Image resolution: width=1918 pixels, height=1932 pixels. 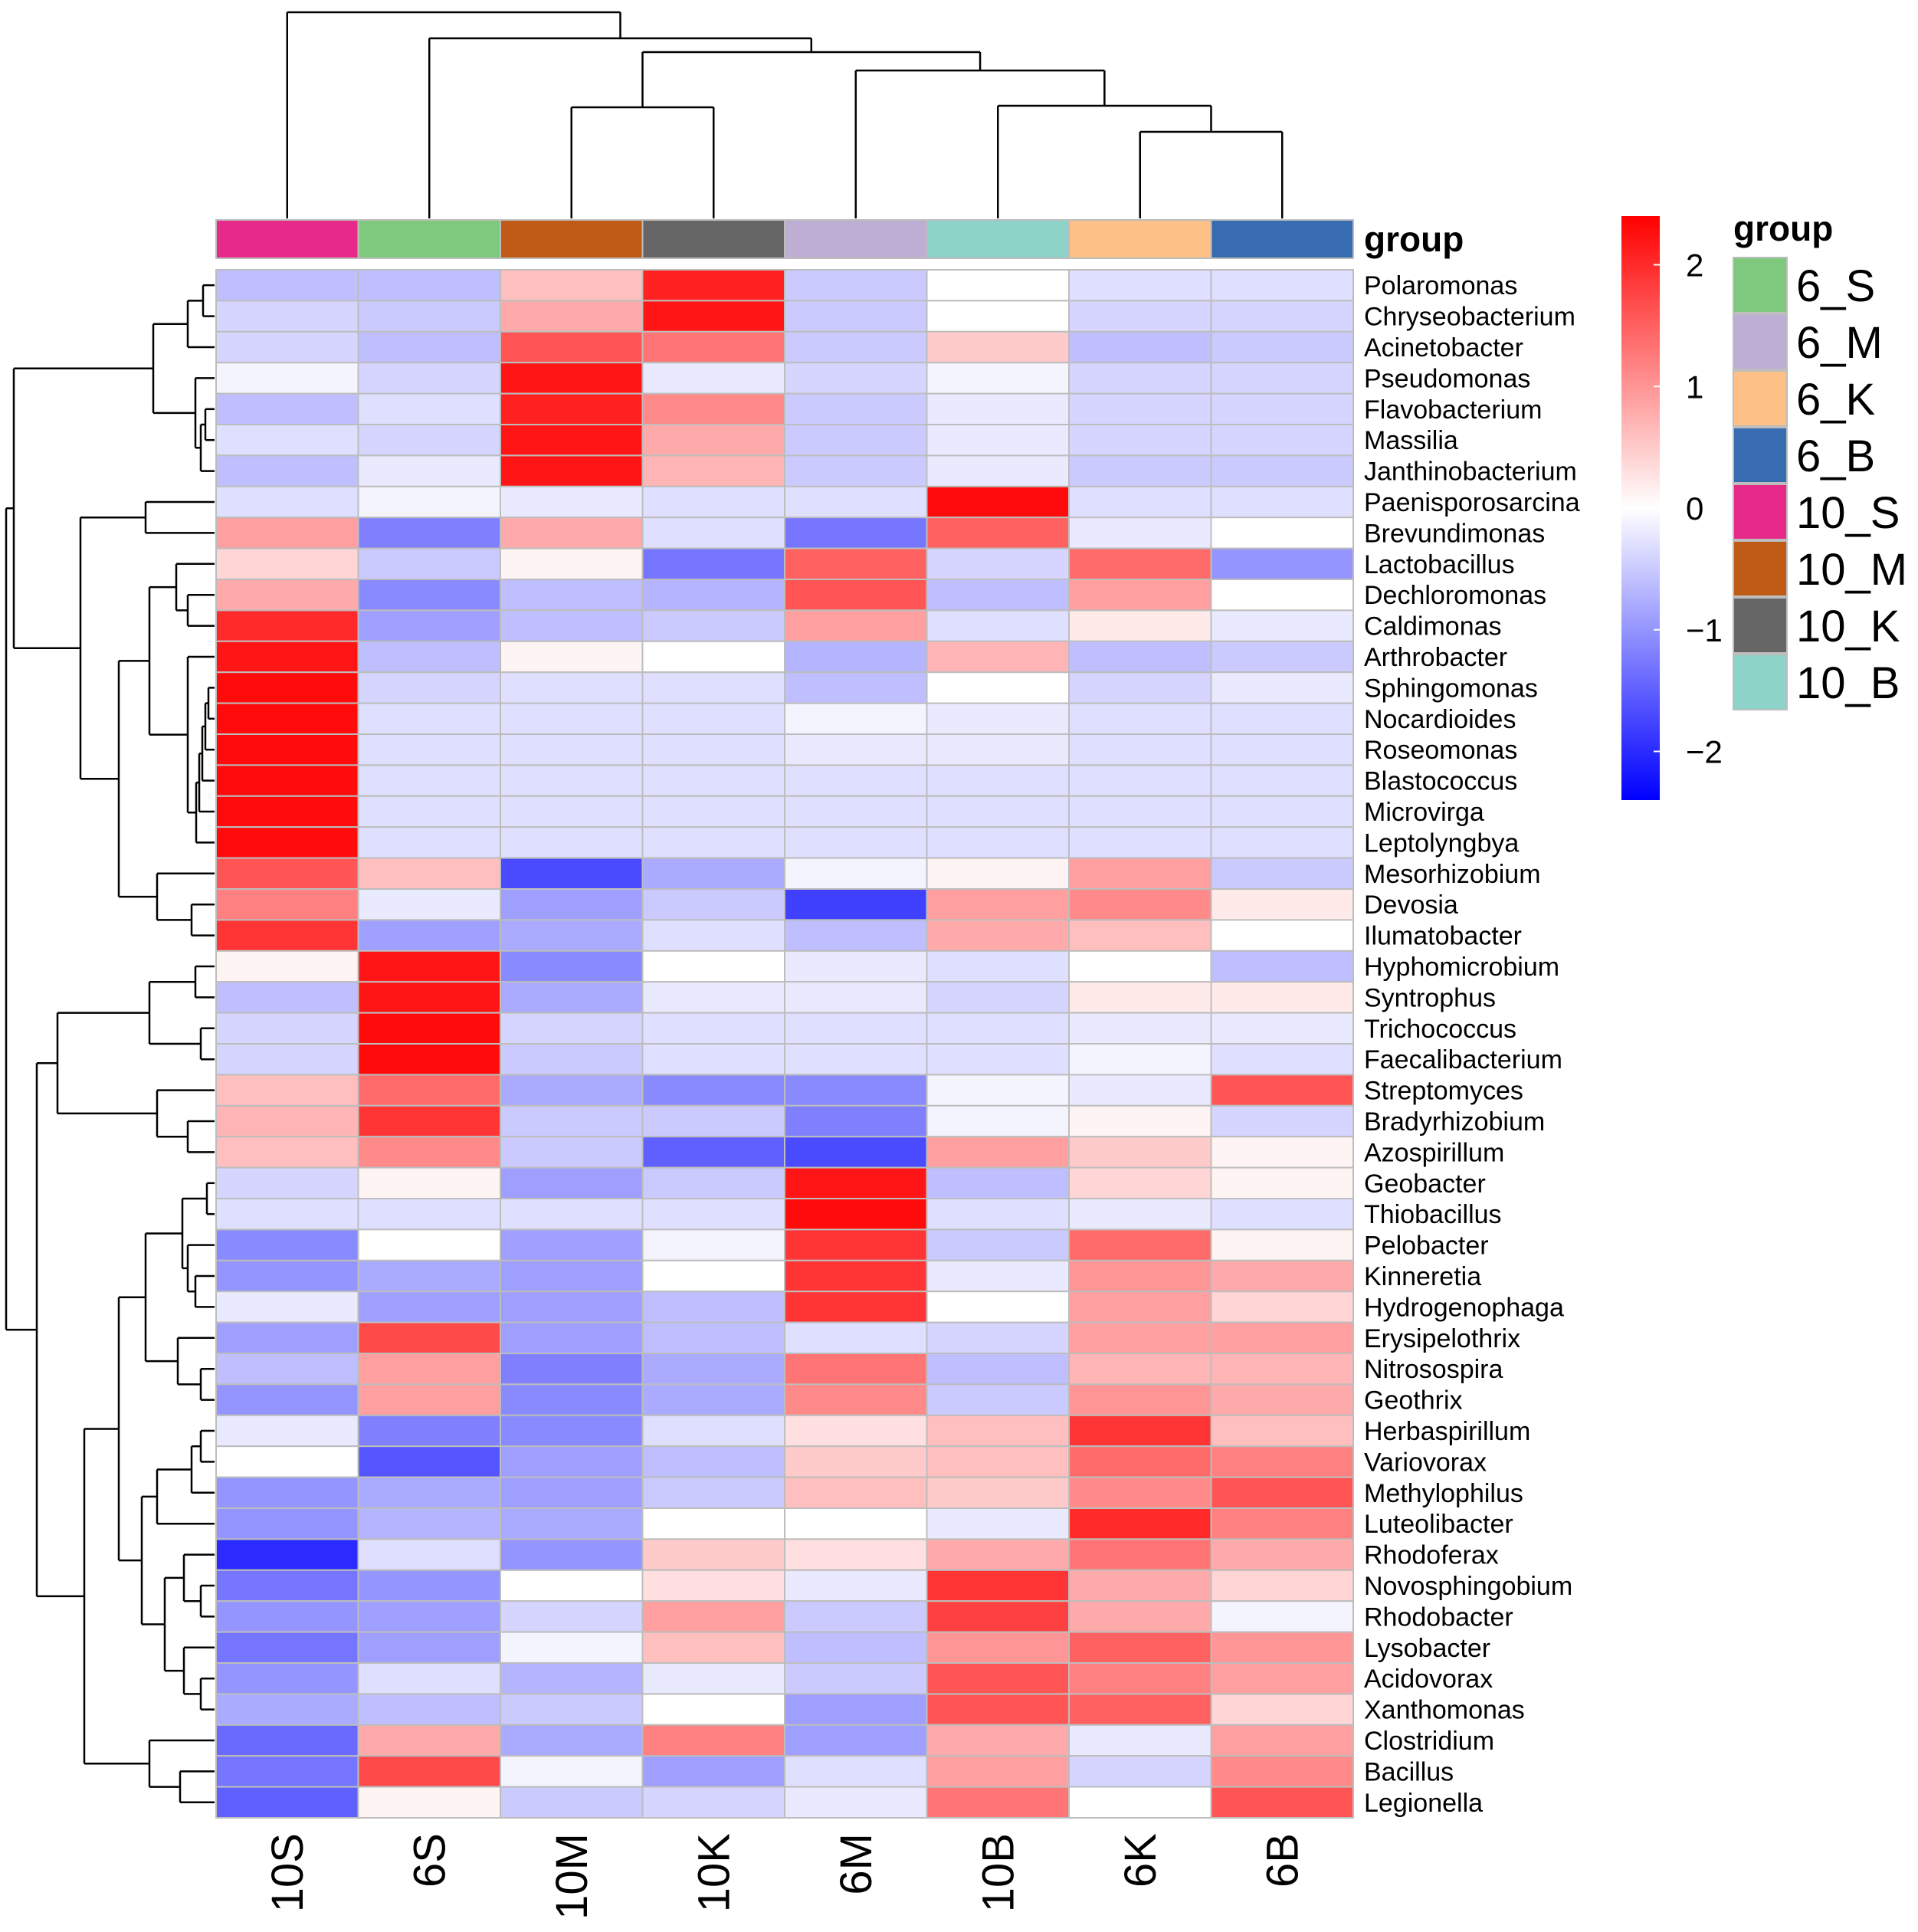 What do you see at coordinates (1848, 626) in the screenshot?
I see `legend-label: 10_K` at bounding box center [1848, 626].